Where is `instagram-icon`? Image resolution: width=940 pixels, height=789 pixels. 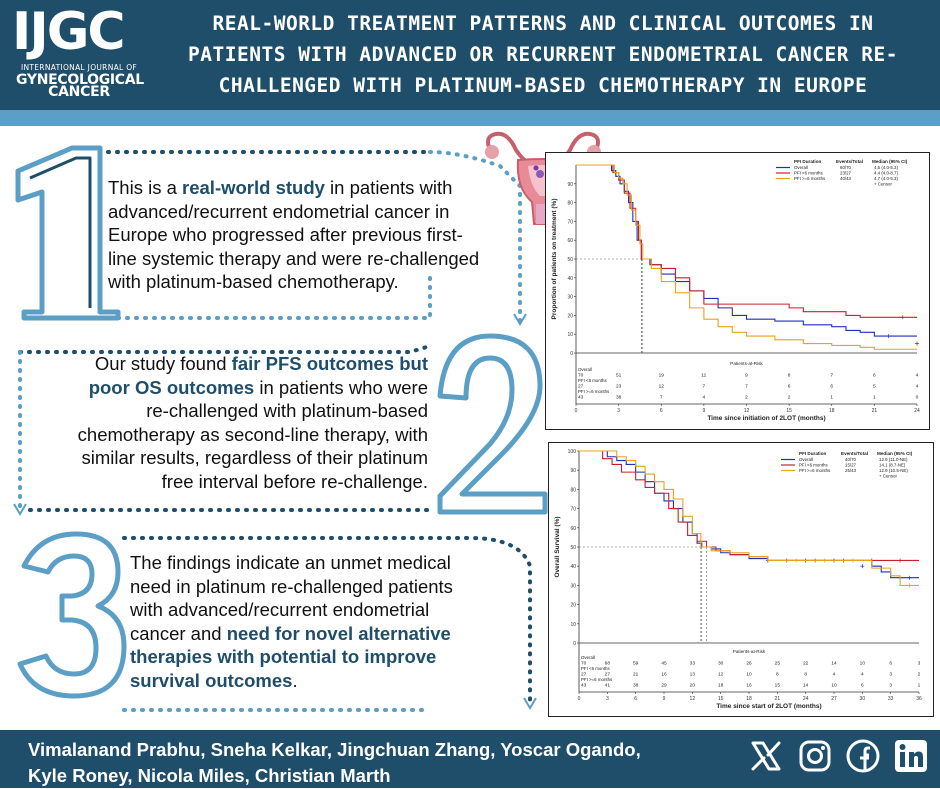 instagram-icon is located at coordinates (815, 756).